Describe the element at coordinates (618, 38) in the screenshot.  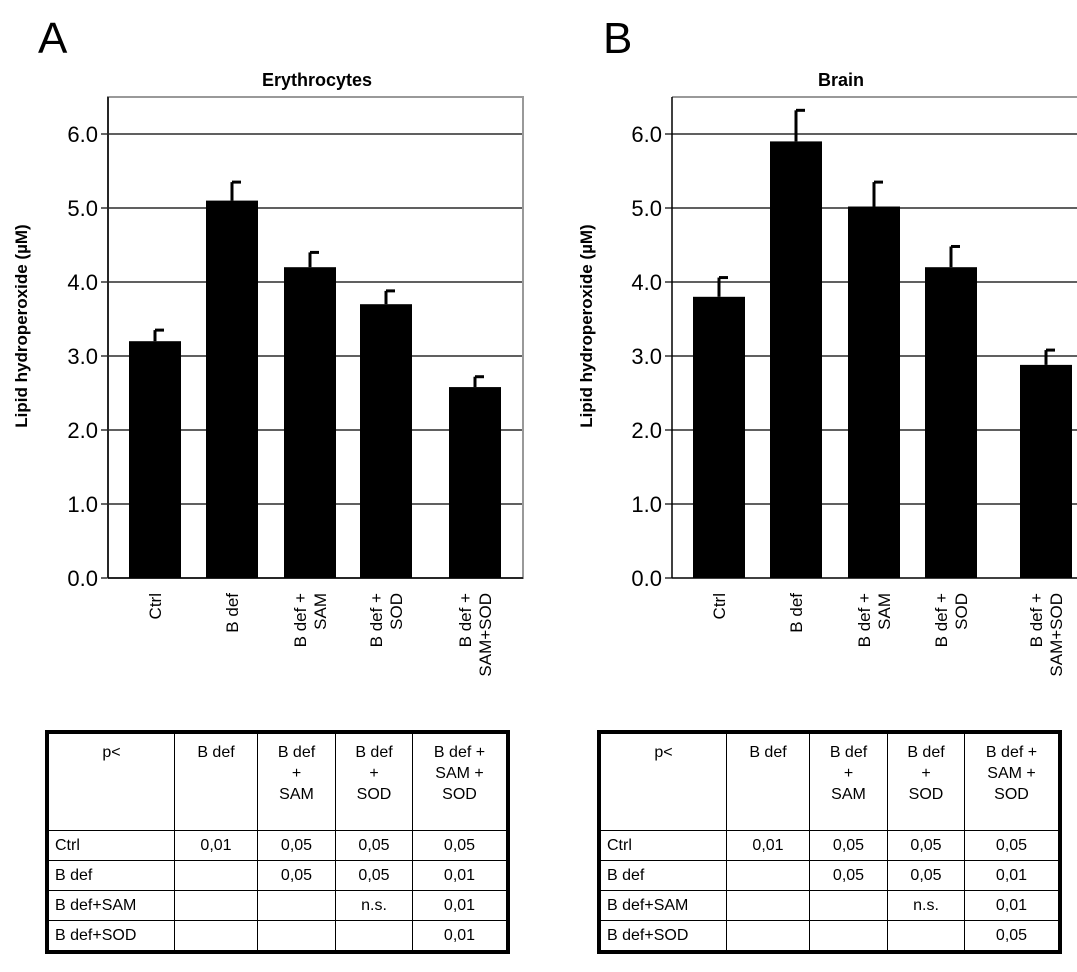
I see `panel-letter-b: B` at that location.